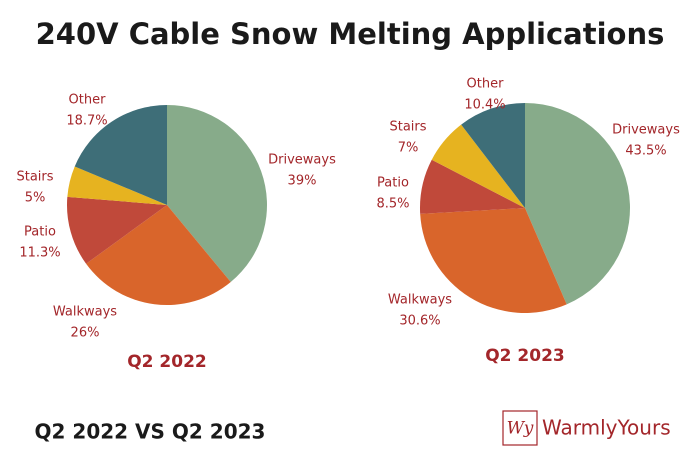 This screenshot has width=700, height=458. What do you see at coordinates (419, 321) in the screenshot?
I see `slice-value-label: 30.6%` at bounding box center [419, 321].